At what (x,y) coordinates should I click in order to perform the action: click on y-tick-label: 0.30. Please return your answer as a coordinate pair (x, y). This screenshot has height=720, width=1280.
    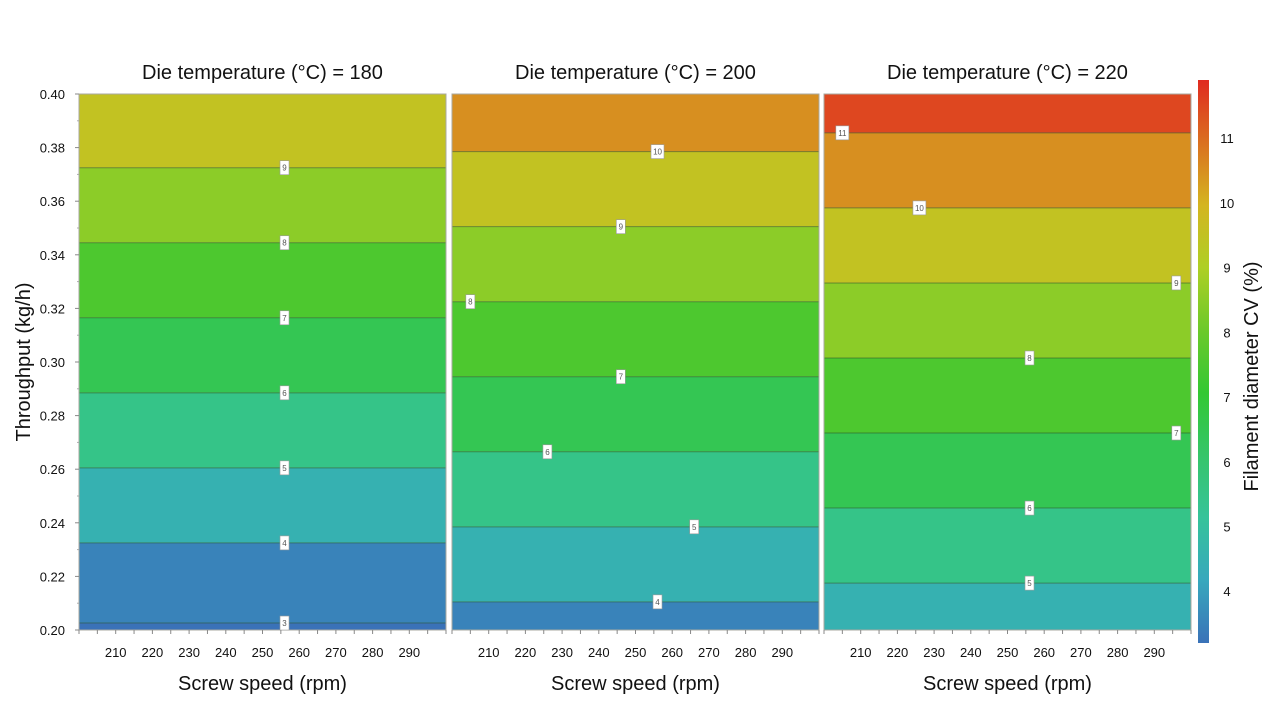
    Looking at the image, I should click on (52, 362).